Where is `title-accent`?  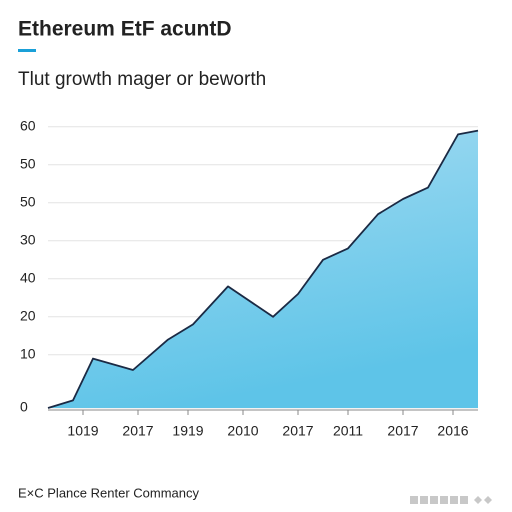
title-accent is located at coordinates (27, 50).